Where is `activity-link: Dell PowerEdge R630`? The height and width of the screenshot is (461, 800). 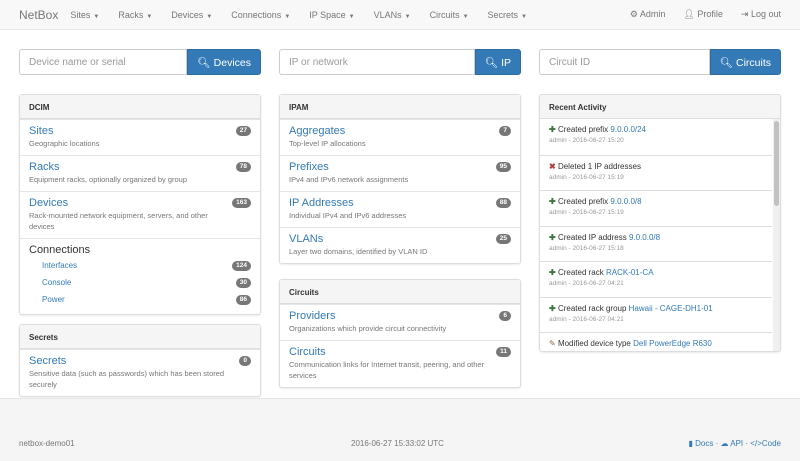
activity-link: Dell PowerEdge R630 is located at coordinates (672, 343).